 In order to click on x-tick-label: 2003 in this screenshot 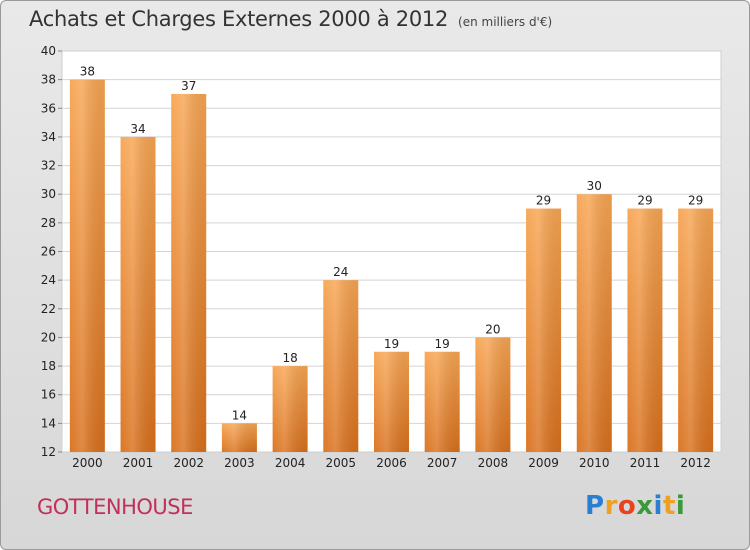, I will do `click(239, 463)`.